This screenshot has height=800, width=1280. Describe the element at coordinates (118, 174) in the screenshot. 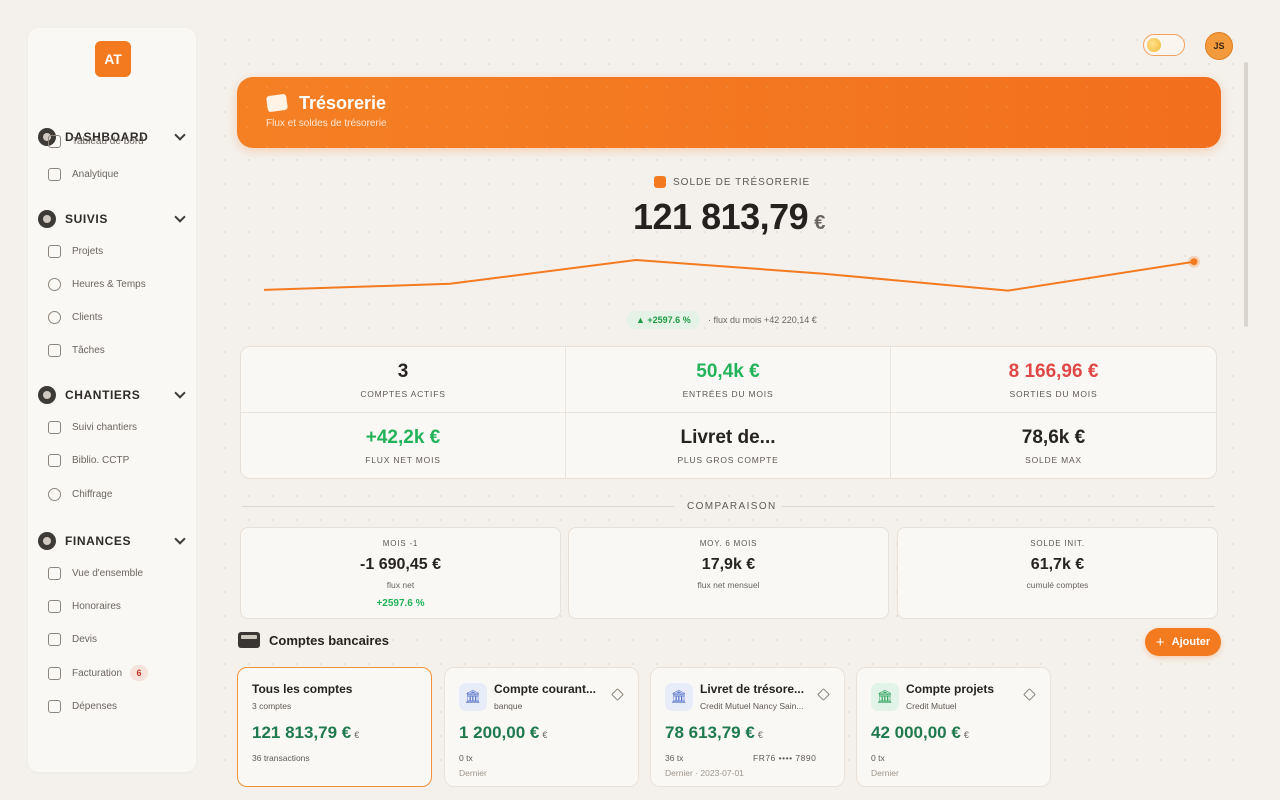

I see `sidebar-item-analytique: Analytique` at that location.